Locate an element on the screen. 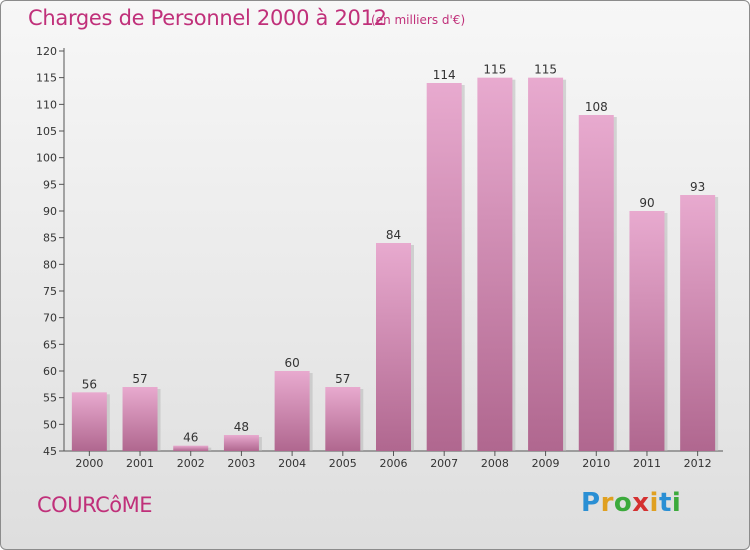 This screenshot has width=750, height=550. chart-title: Charges de Personnel 2000 à 2012 is located at coordinates (207, 18).